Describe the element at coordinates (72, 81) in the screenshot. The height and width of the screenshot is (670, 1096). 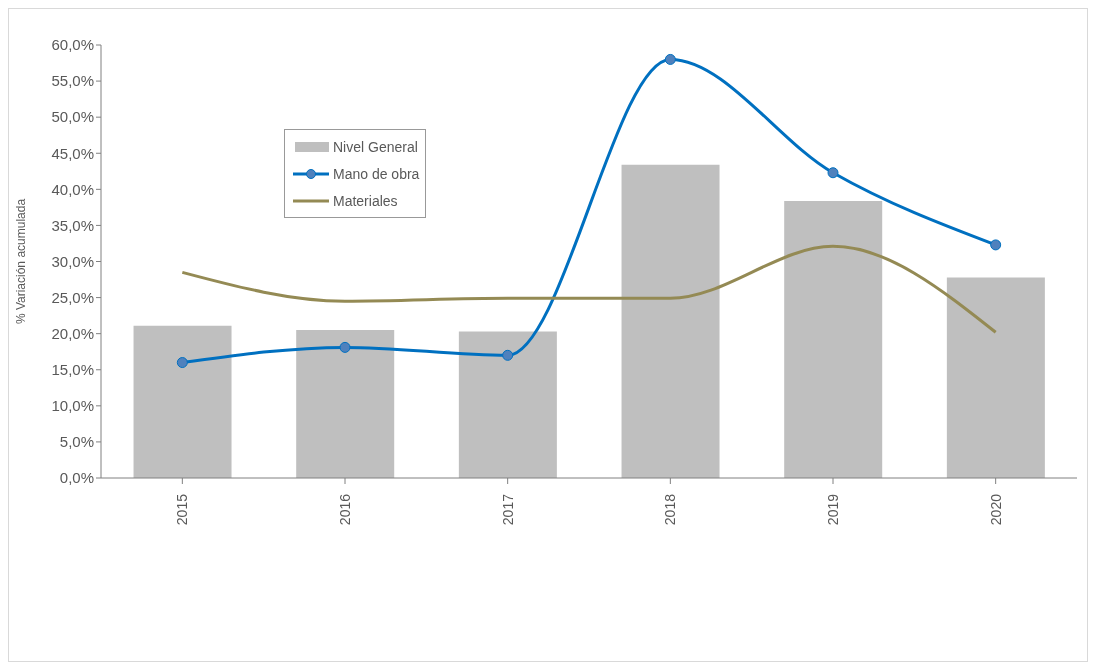
I see `y-tick-label: 55,0%` at that location.